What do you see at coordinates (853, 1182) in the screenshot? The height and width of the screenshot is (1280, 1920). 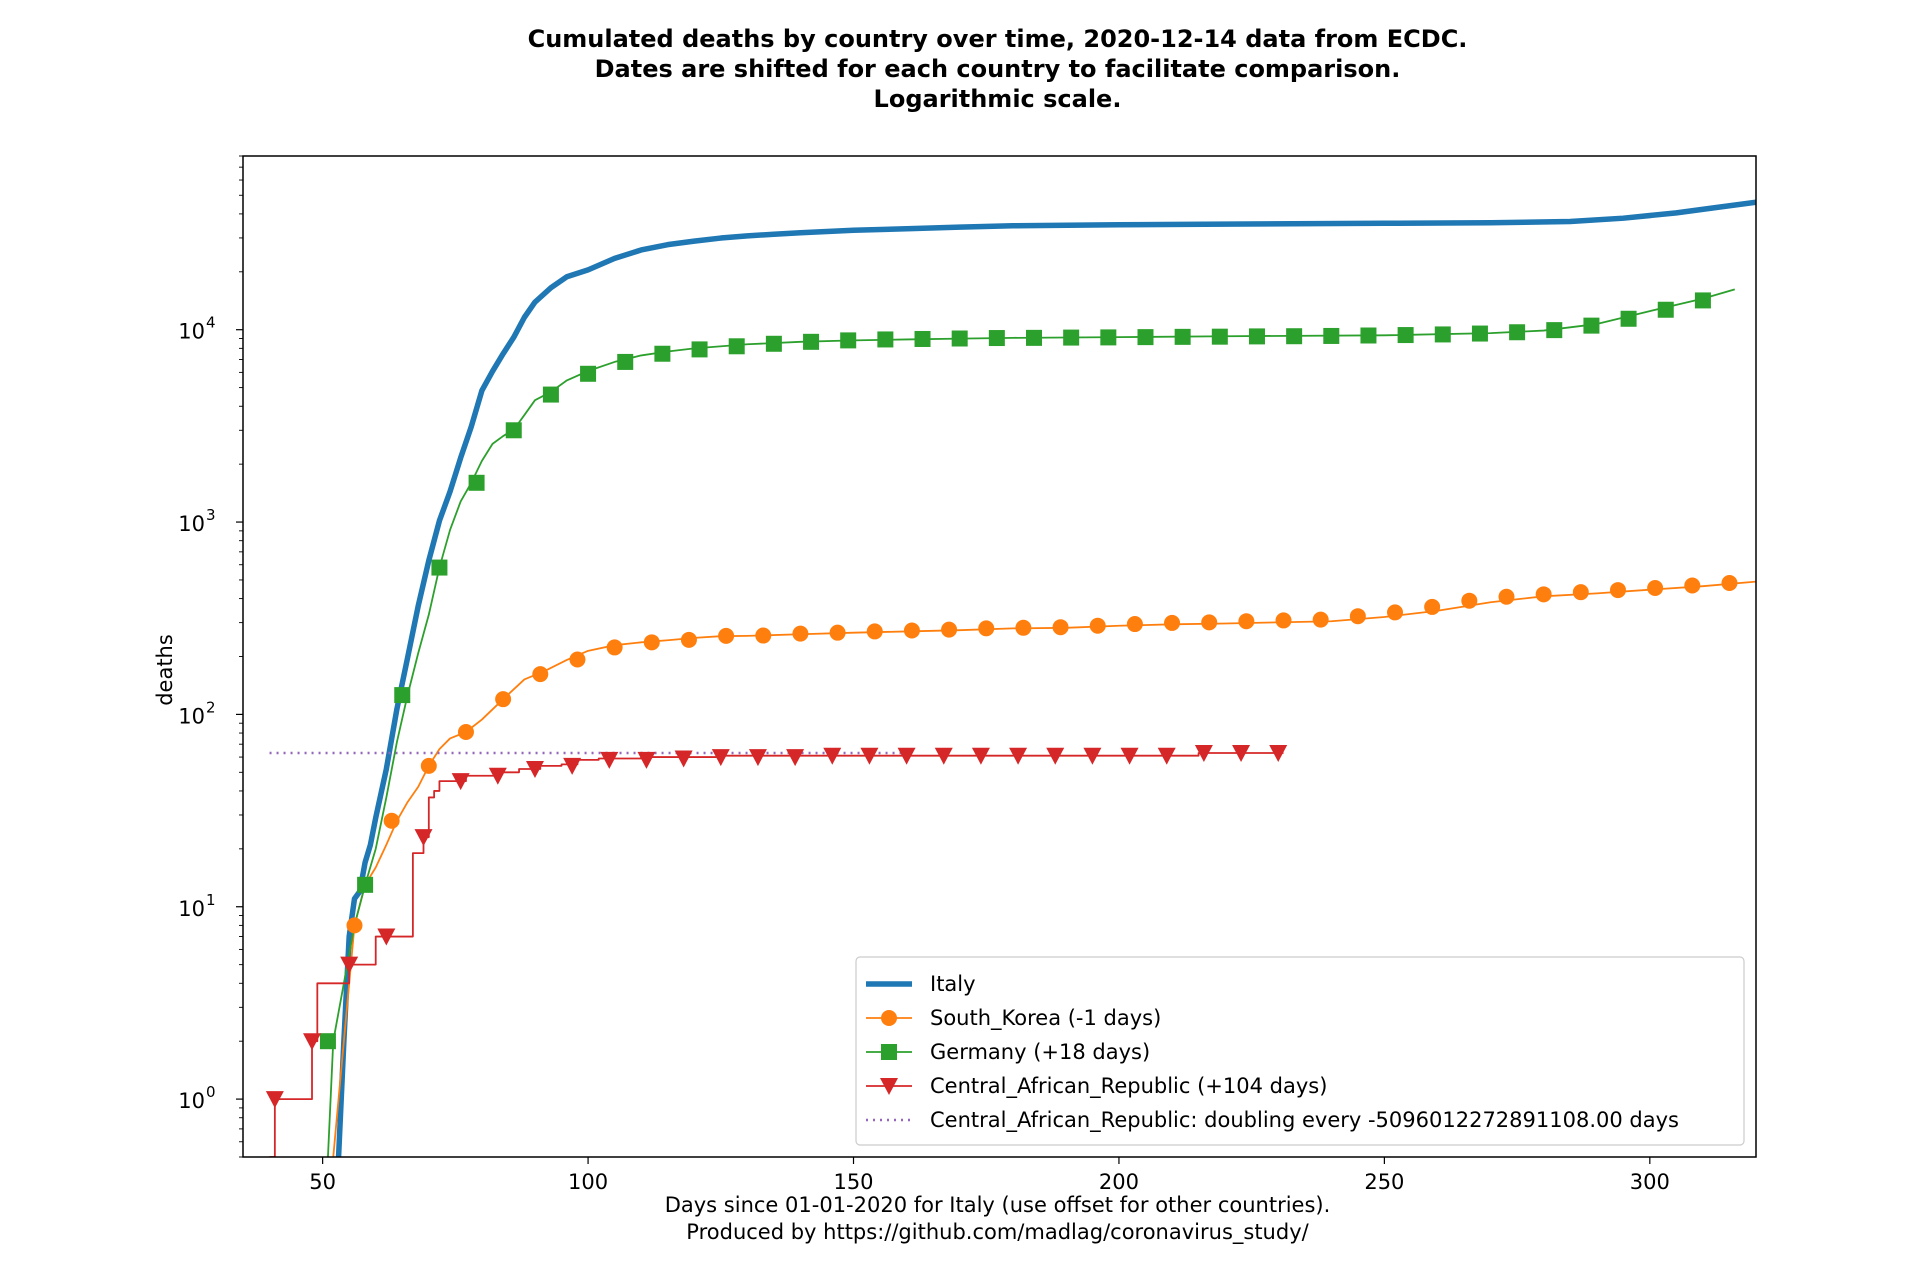 I see `x-tick-label: 150` at bounding box center [853, 1182].